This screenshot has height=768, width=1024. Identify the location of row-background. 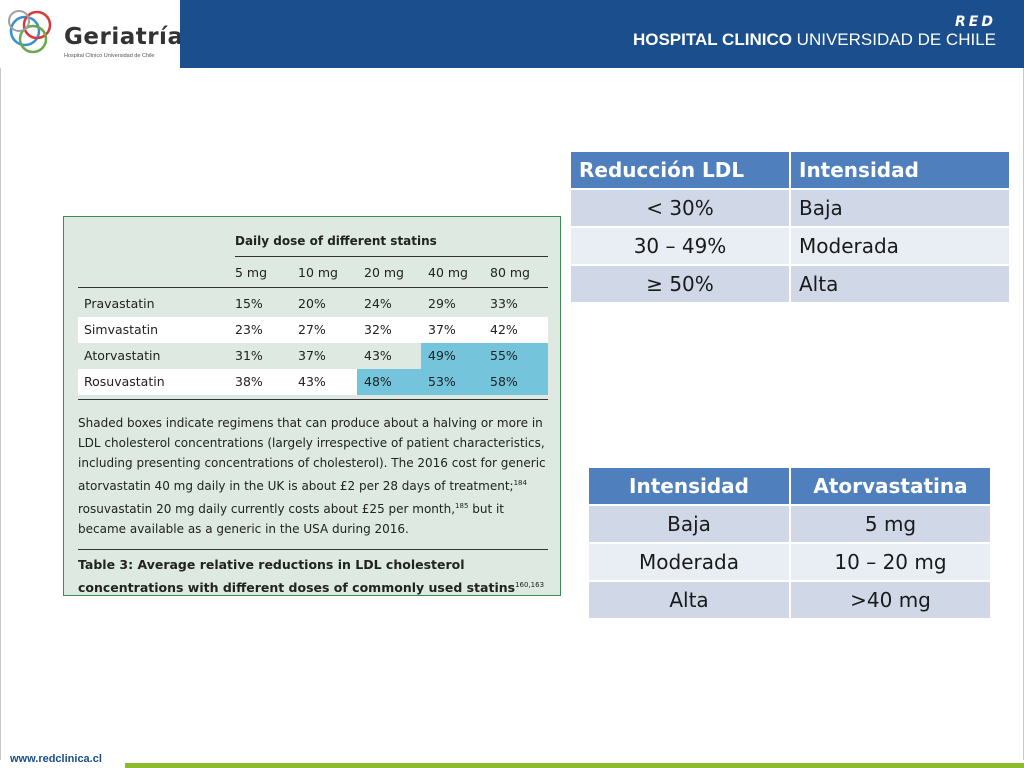
(313, 330).